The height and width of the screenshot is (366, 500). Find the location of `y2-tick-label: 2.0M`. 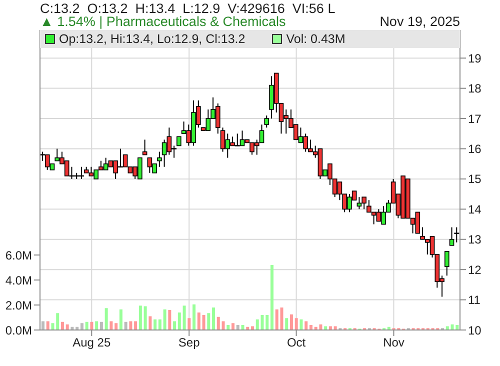

y2-tick-label: 2.0M is located at coordinates (18, 305).